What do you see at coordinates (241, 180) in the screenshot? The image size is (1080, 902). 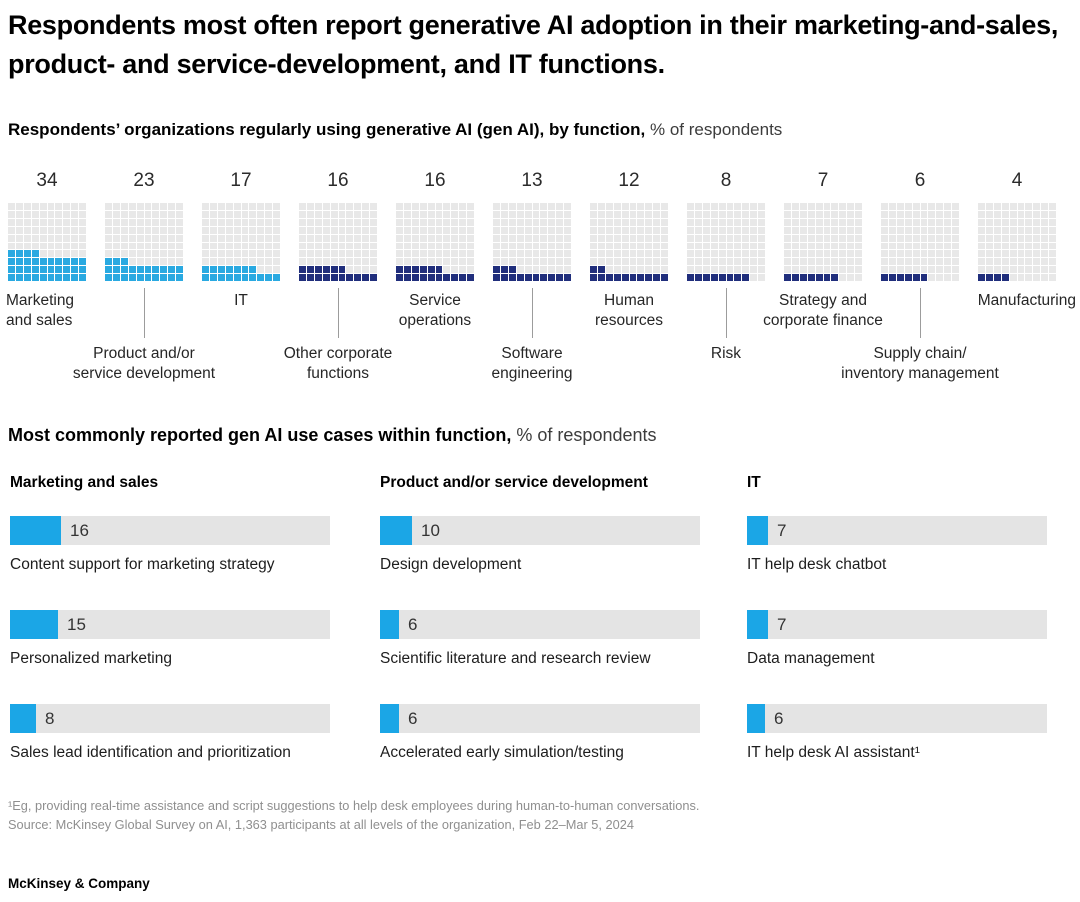 I see `waffle-value: 17` at bounding box center [241, 180].